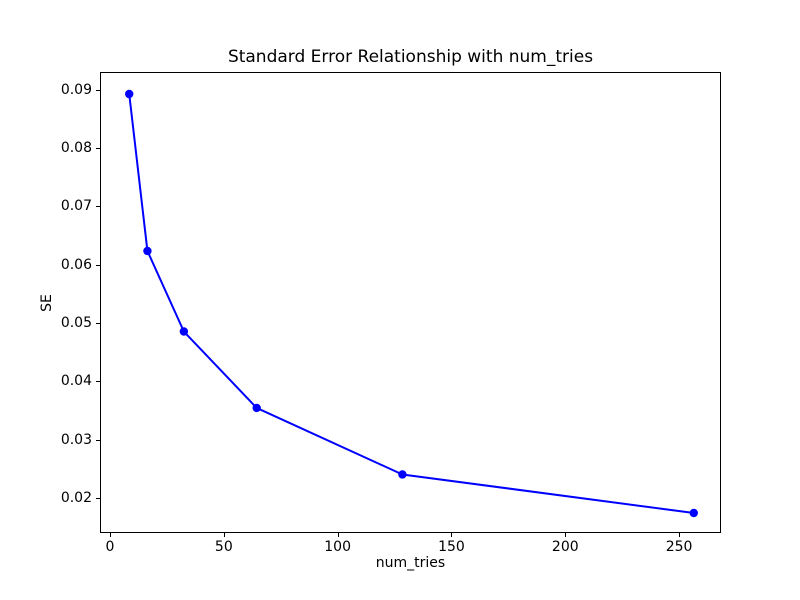 This screenshot has width=800, height=600. I want to click on y-tick-label: 0.08, so click(76, 147).